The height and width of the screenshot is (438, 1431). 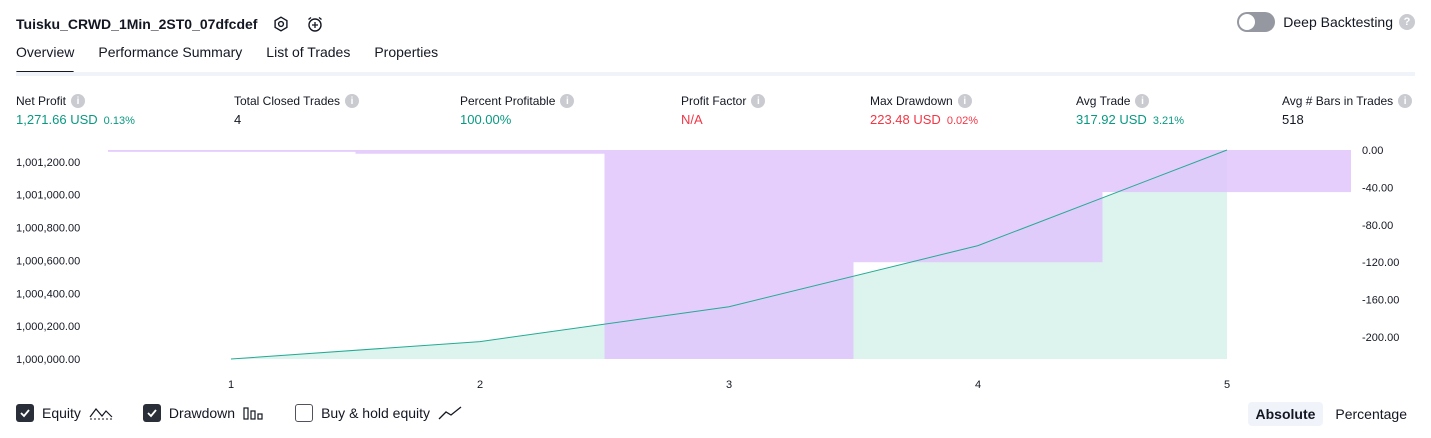 What do you see at coordinates (729, 385) in the screenshot?
I see `x-axis-tick-label: 3` at bounding box center [729, 385].